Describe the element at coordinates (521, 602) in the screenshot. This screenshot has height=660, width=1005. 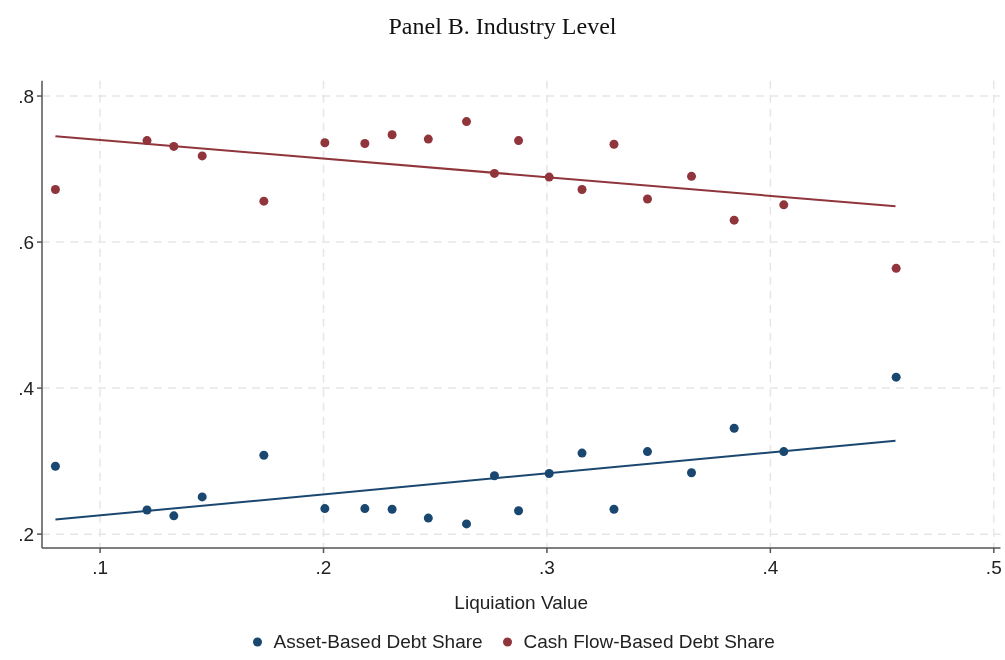
I see `x-axis-title: Liquiation Value` at that location.